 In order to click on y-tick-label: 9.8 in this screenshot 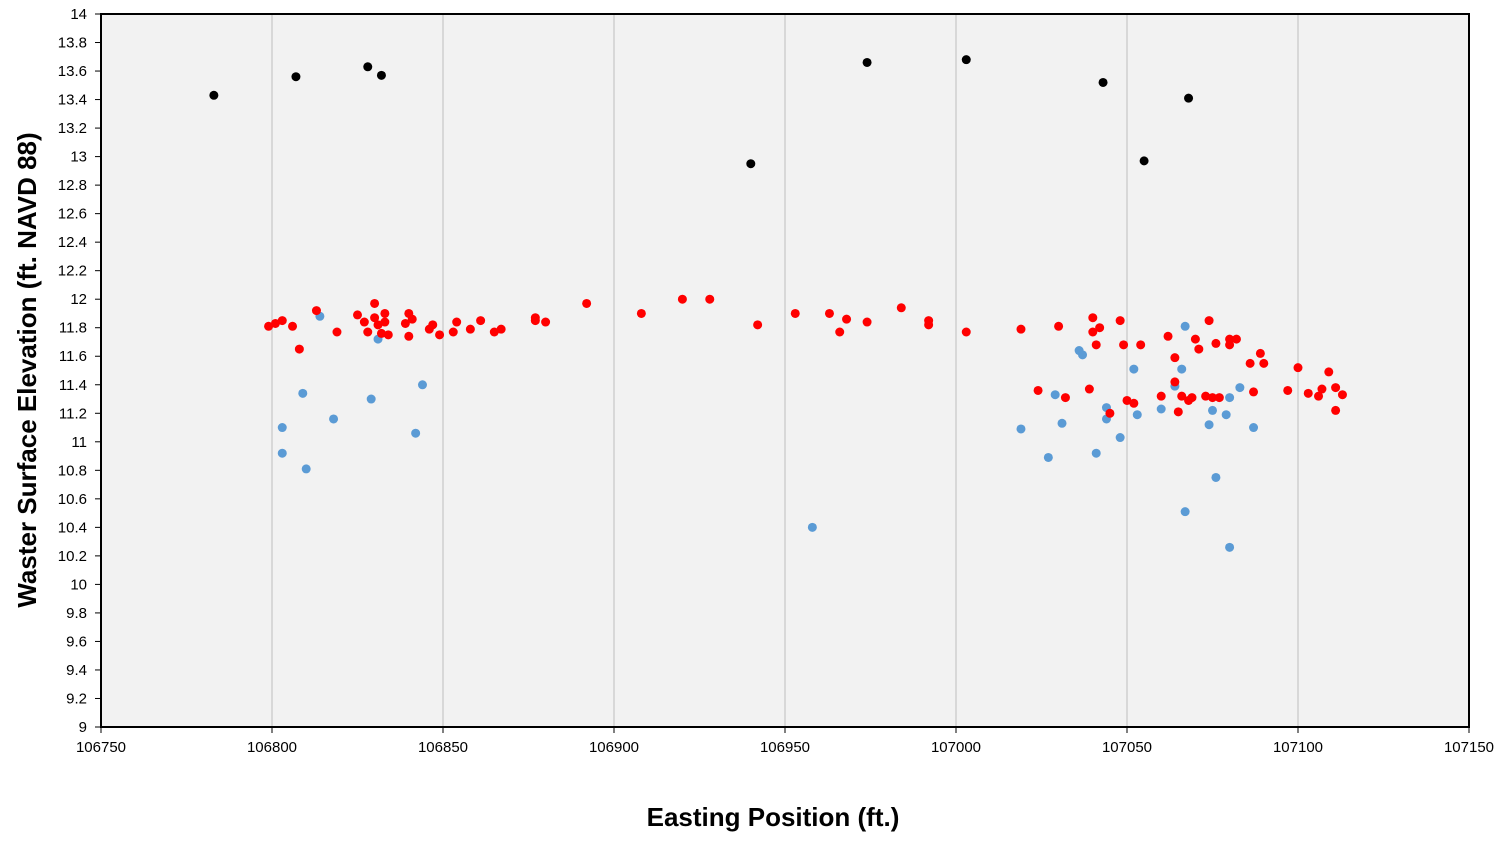, I will do `click(76, 613)`.